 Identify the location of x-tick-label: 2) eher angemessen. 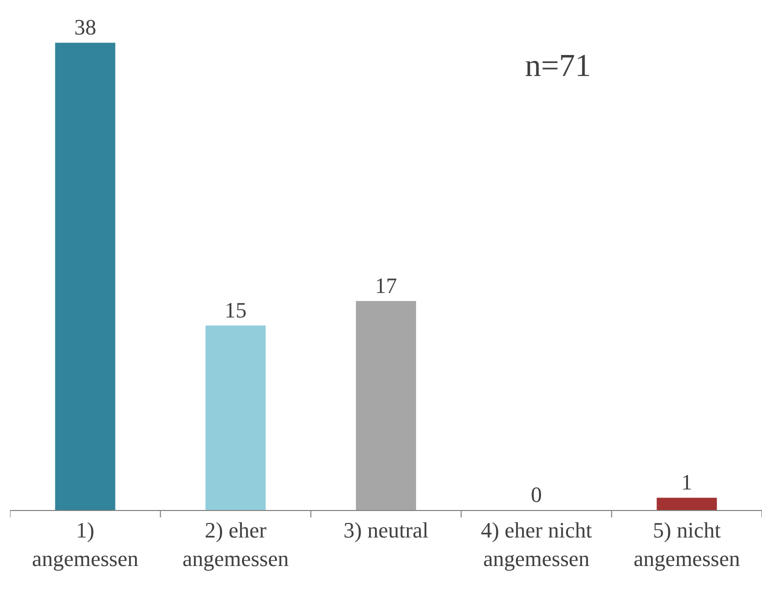
(235, 544).